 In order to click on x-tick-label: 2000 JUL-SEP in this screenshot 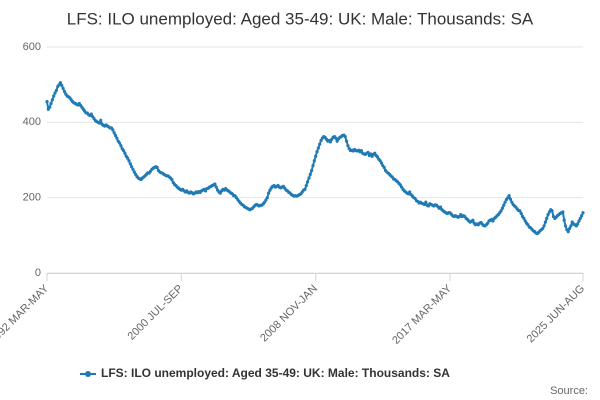, I will do `click(156, 313)`.